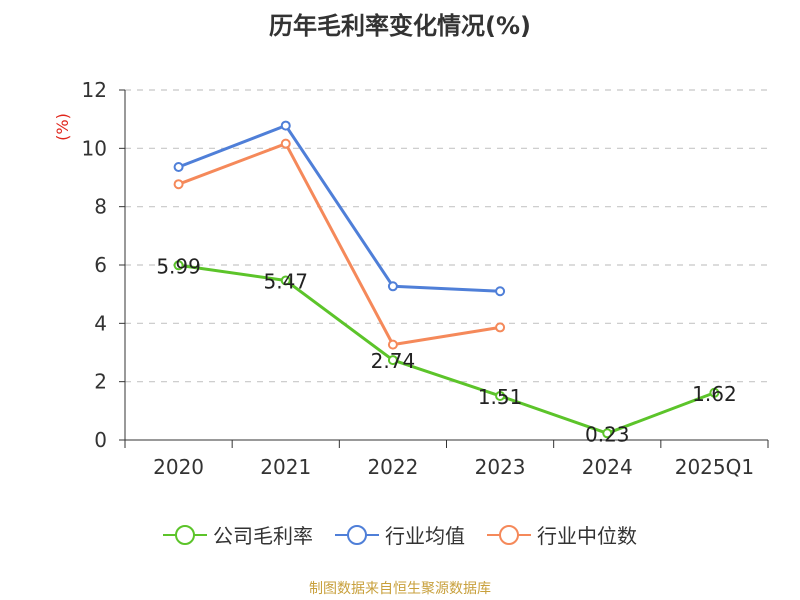 This screenshot has height=600, width=800. I want to click on legend-marker-industry-median, so click(509, 534).